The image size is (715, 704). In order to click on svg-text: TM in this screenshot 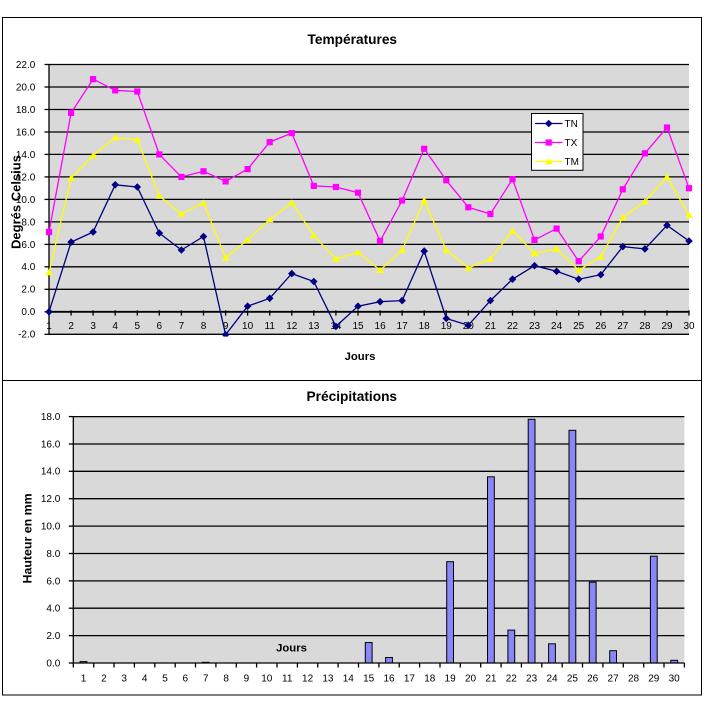, I will do `click(572, 162)`.